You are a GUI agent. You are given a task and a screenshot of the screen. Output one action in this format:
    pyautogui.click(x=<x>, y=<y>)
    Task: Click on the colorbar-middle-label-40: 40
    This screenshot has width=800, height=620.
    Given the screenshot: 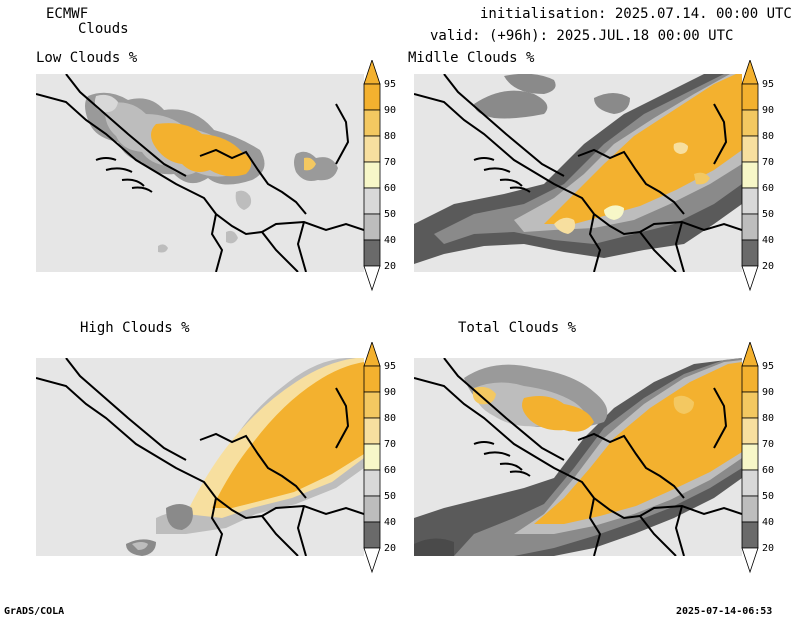 What is the action you would take?
    pyautogui.click(x=768, y=240)
    